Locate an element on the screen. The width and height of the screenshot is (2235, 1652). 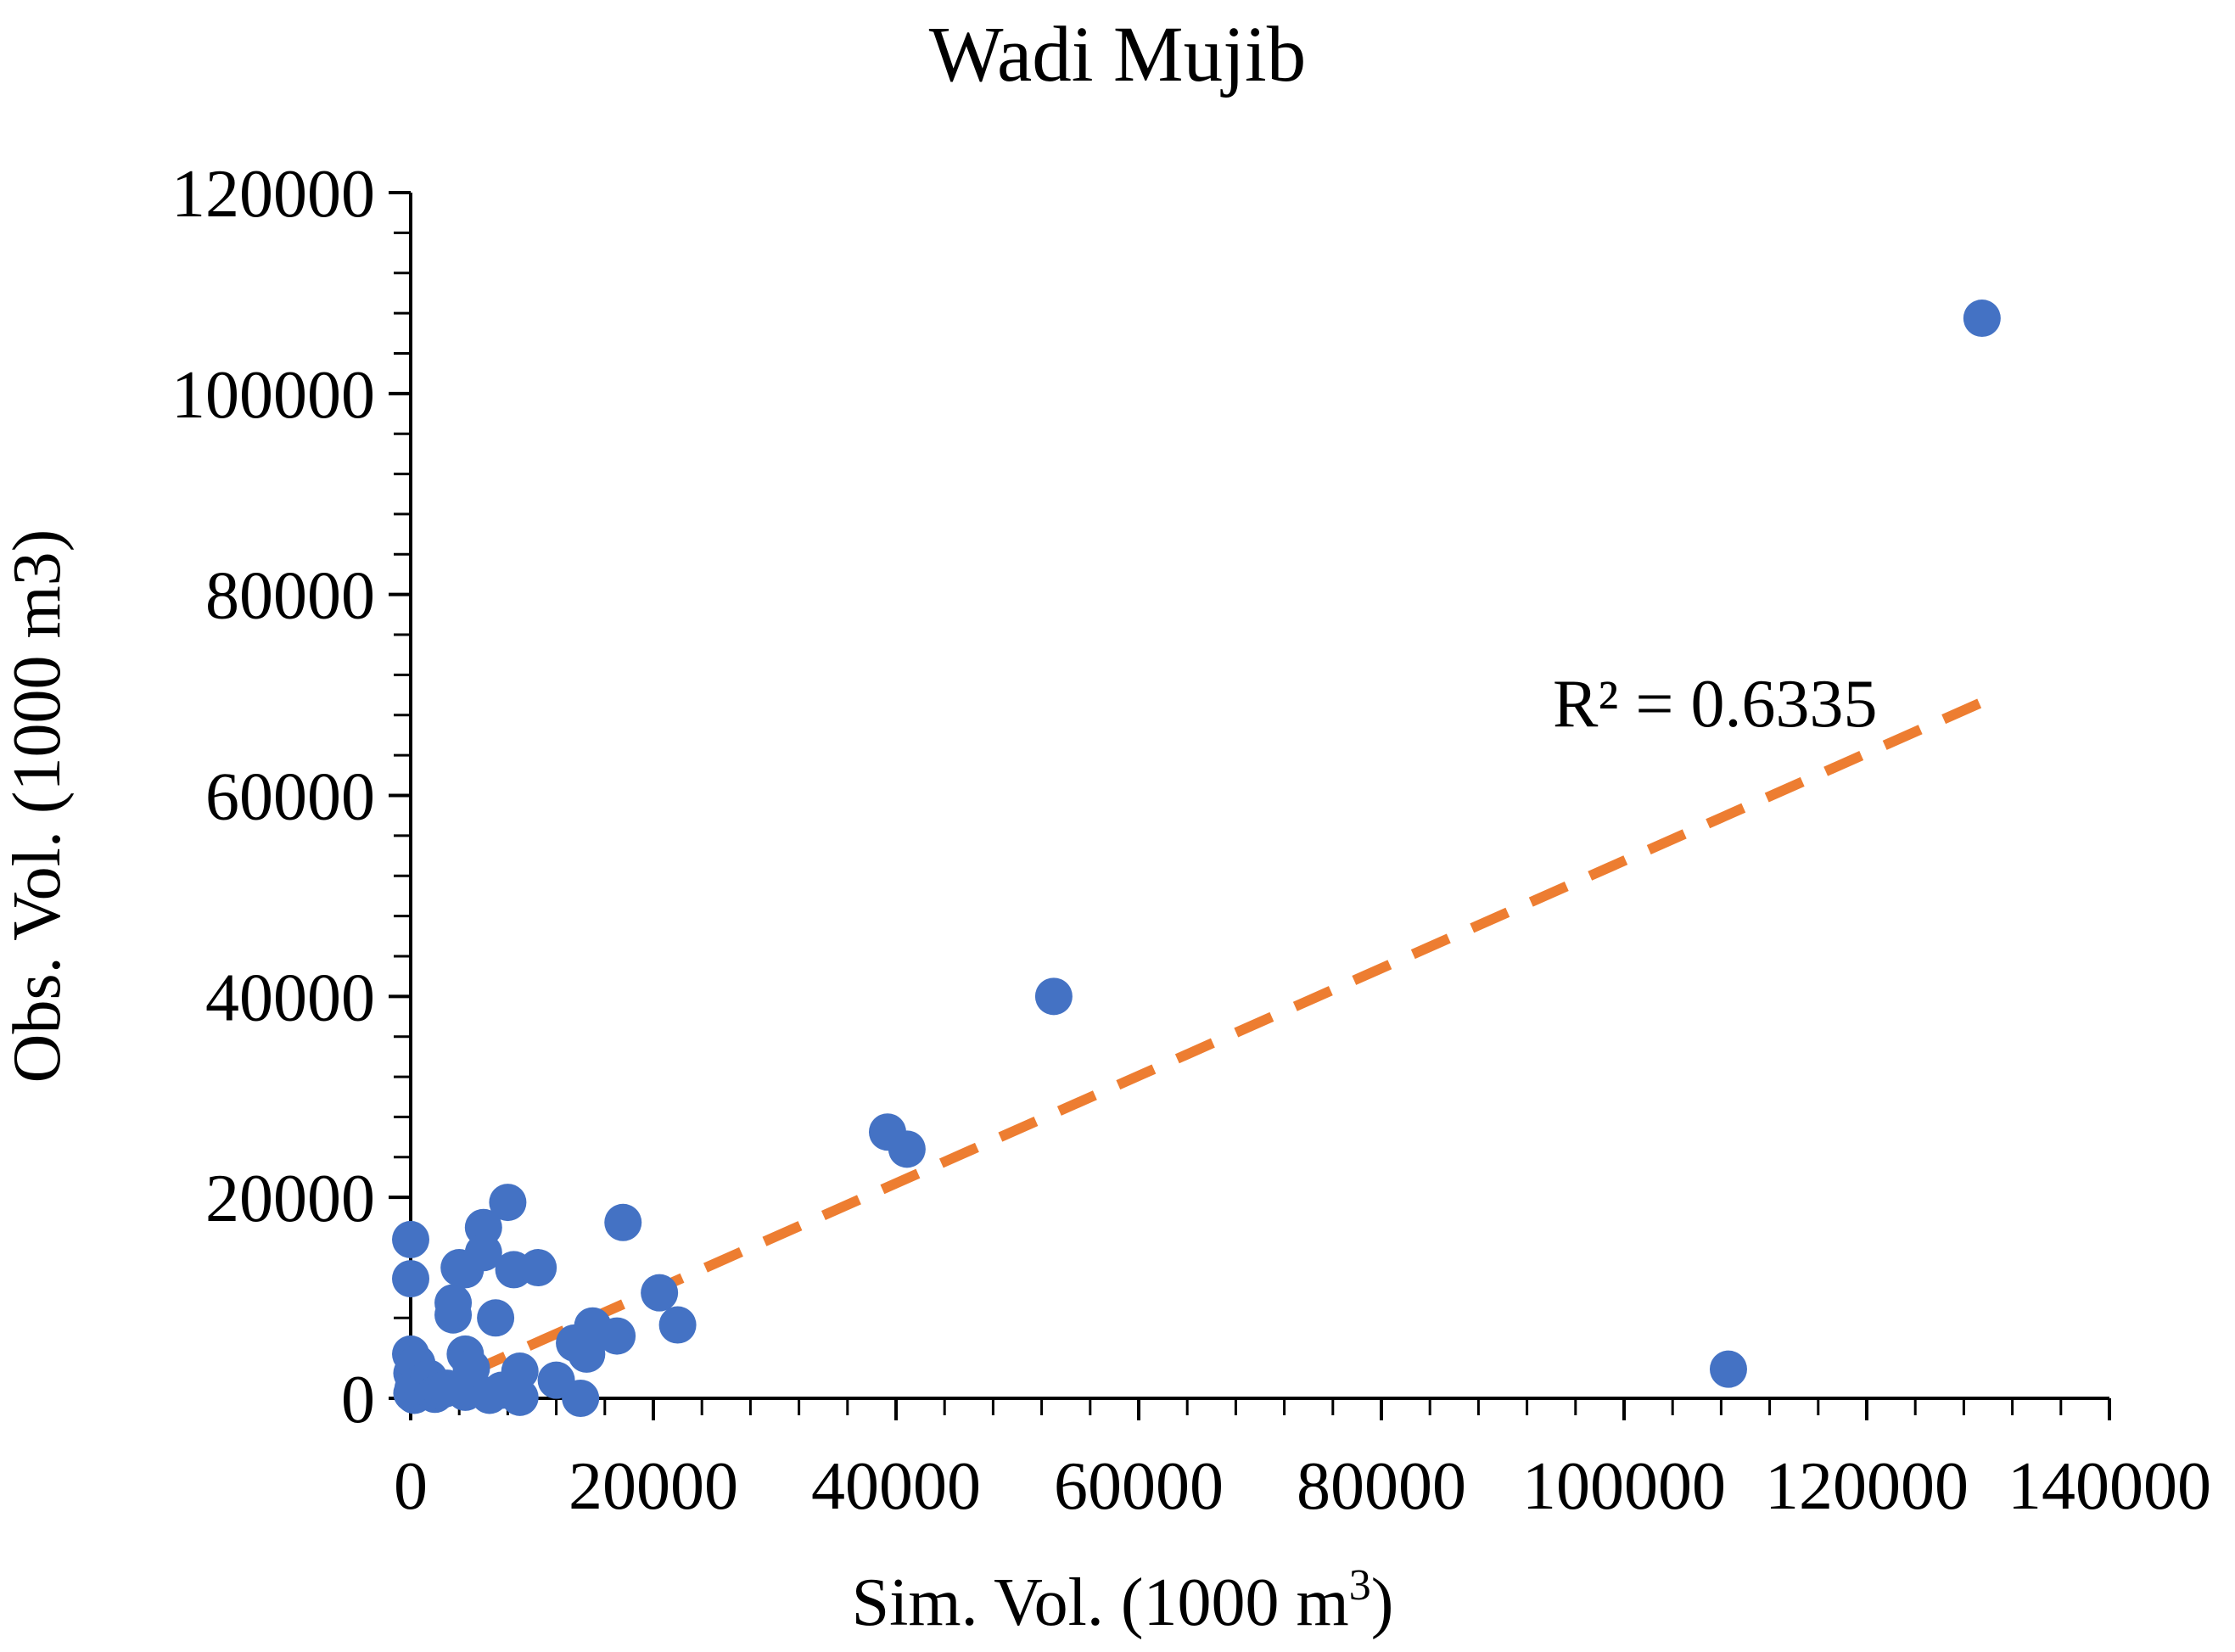
y-tick-label: 60000 is located at coordinates (290, 798).